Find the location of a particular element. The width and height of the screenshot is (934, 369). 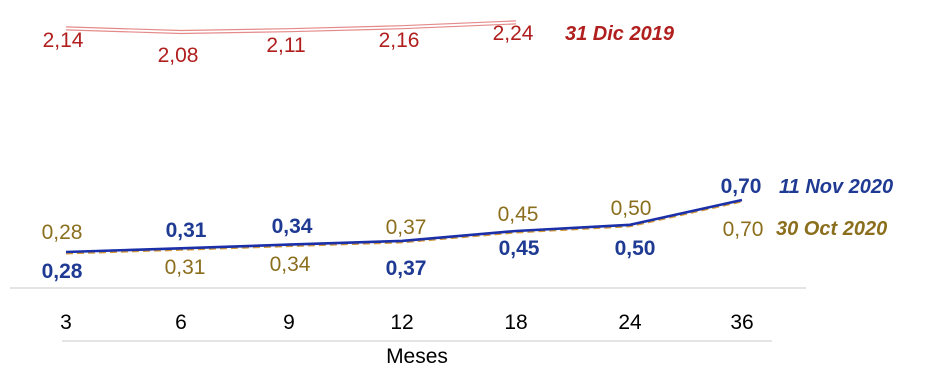

x-tick-9: 9 is located at coordinates (289, 322).